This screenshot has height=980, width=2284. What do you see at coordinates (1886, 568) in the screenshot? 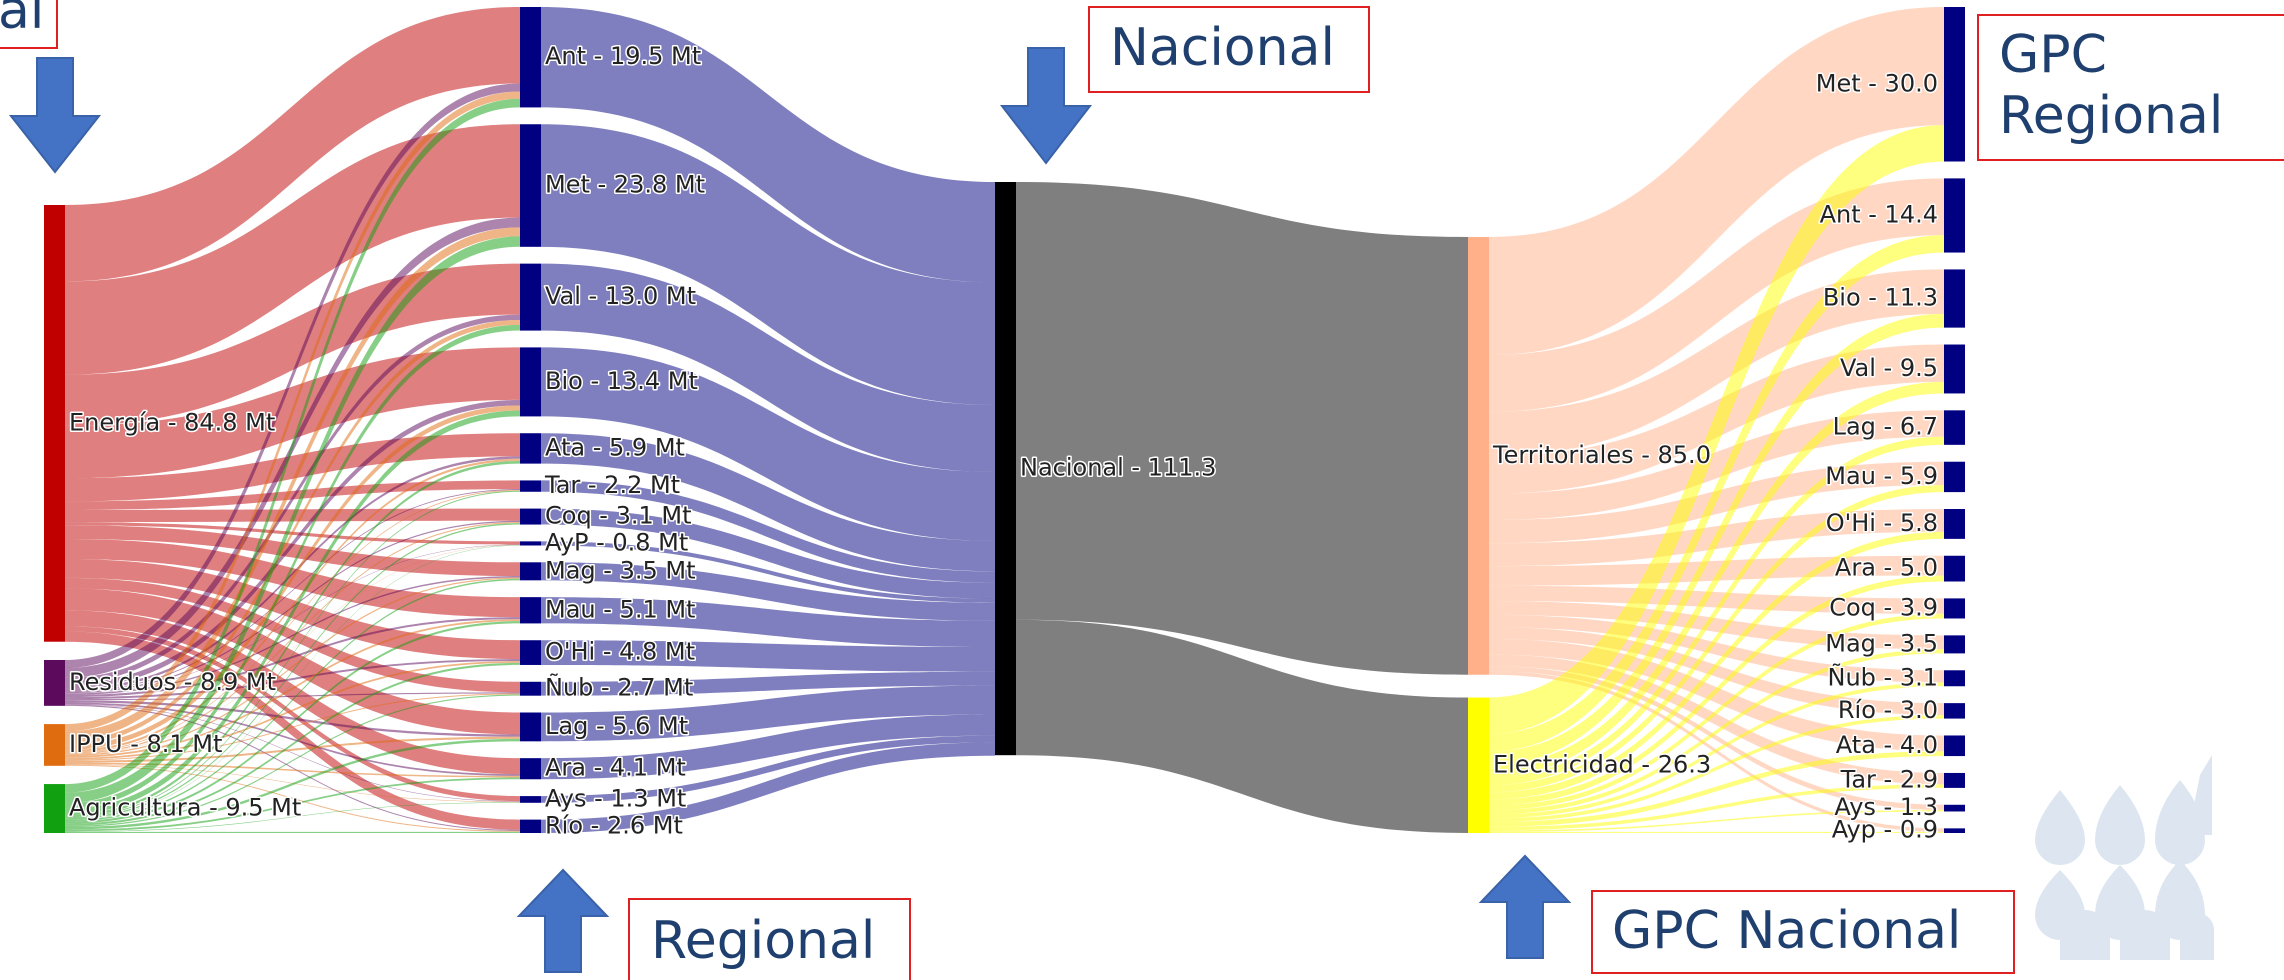
I see `node-label: Ara - 5.0` at bounding box center [1886, 568].